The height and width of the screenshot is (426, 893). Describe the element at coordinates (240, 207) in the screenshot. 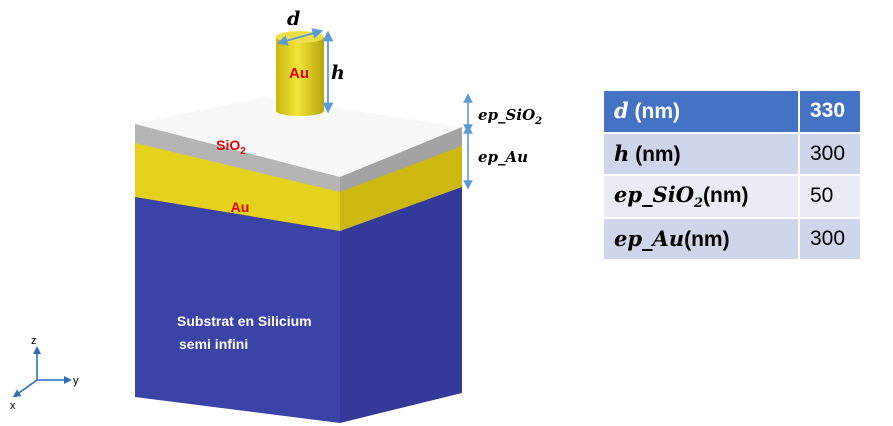

I see `au-layer-material-label: Au` at that location.